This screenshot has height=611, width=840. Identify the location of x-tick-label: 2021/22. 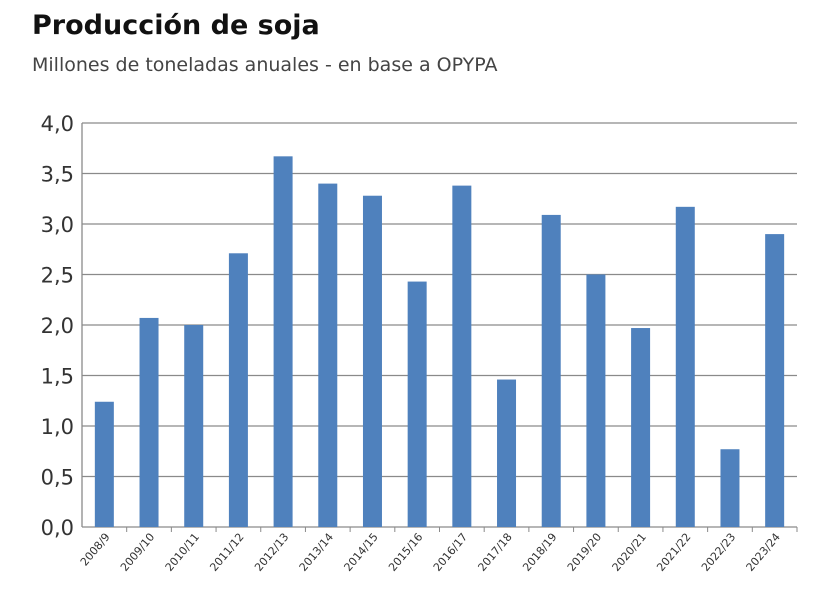
(673, 552).